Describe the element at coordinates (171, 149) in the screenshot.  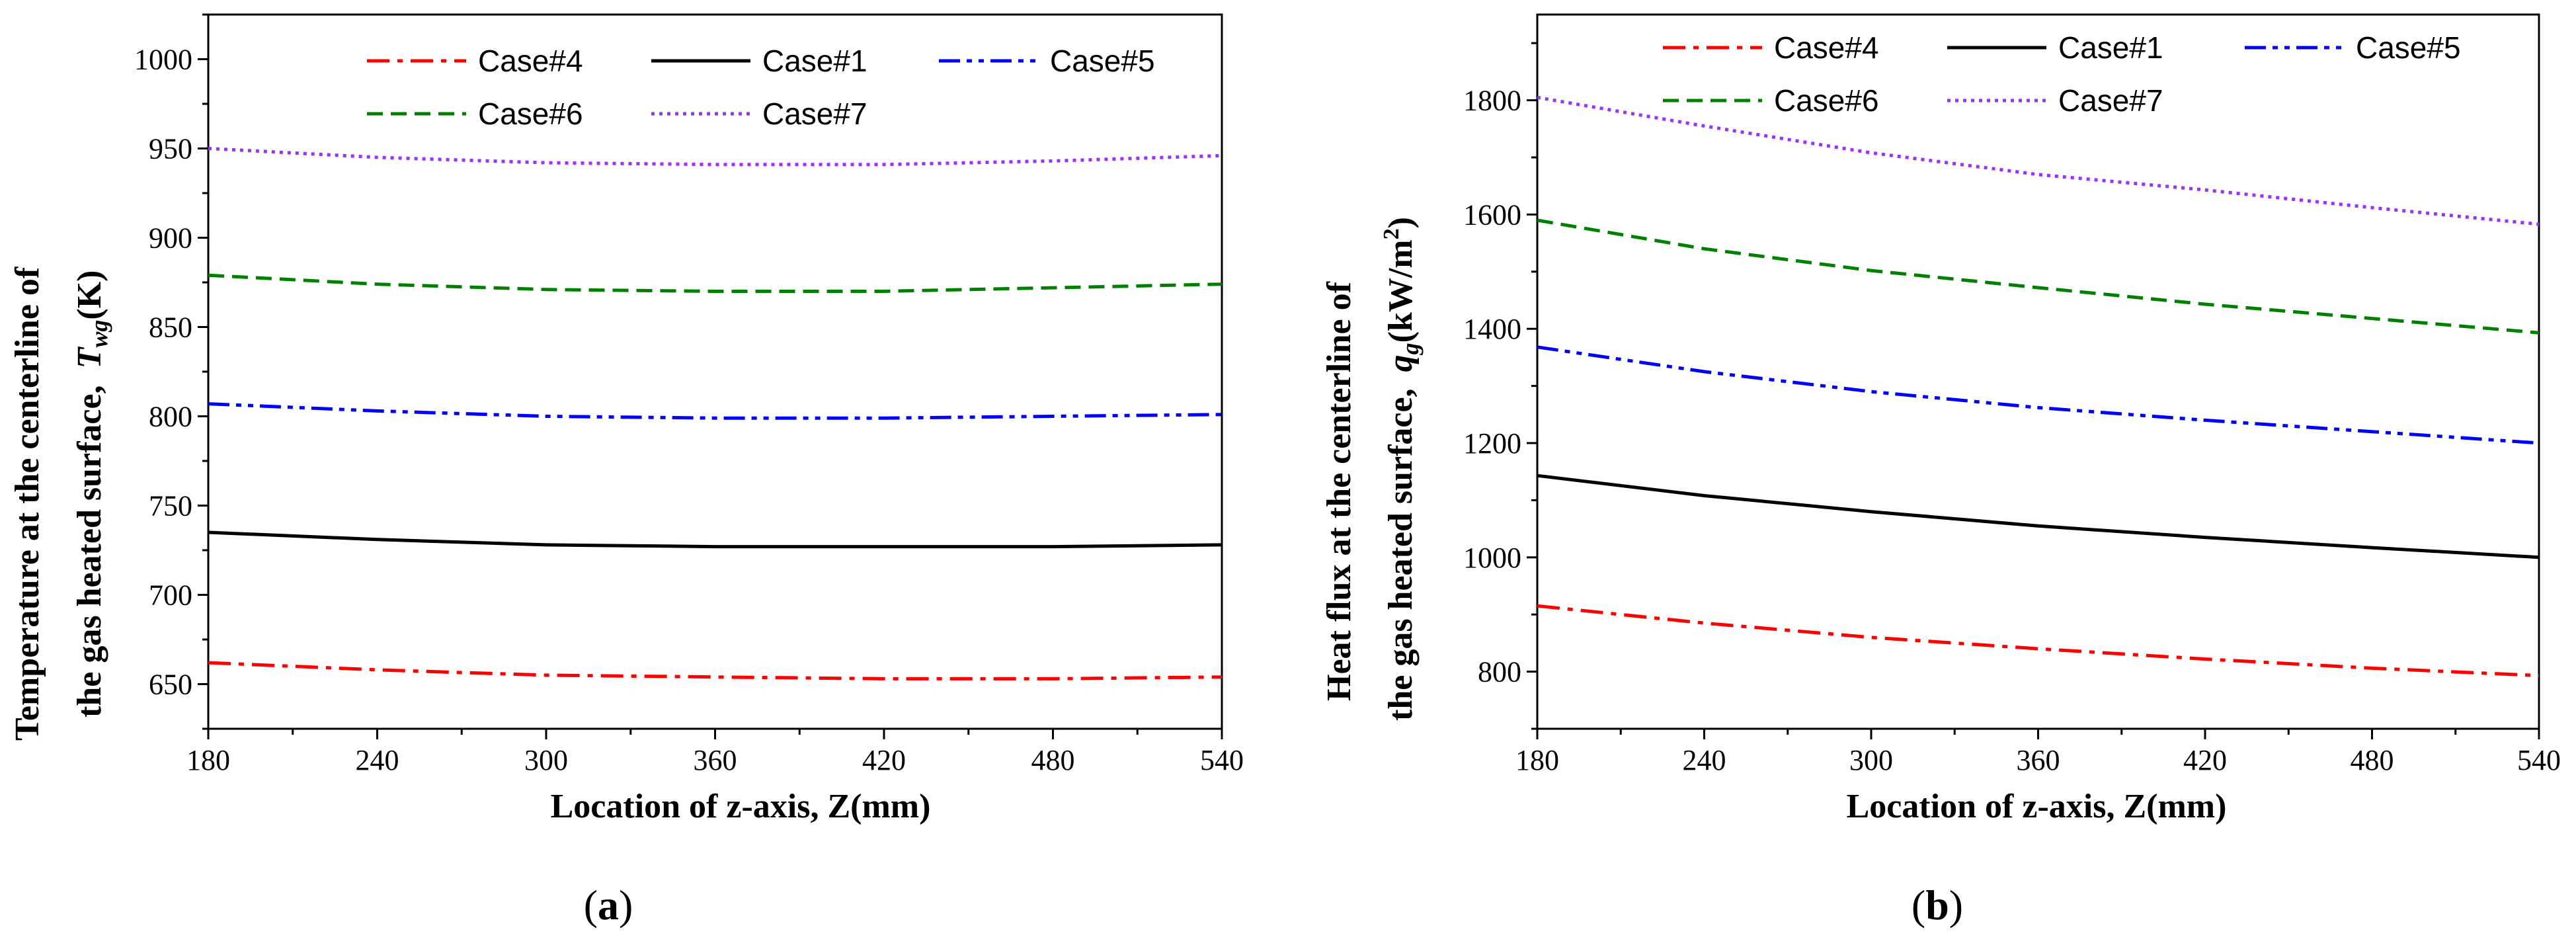
I see `panel-a-y-tick-label: 950` at that location.